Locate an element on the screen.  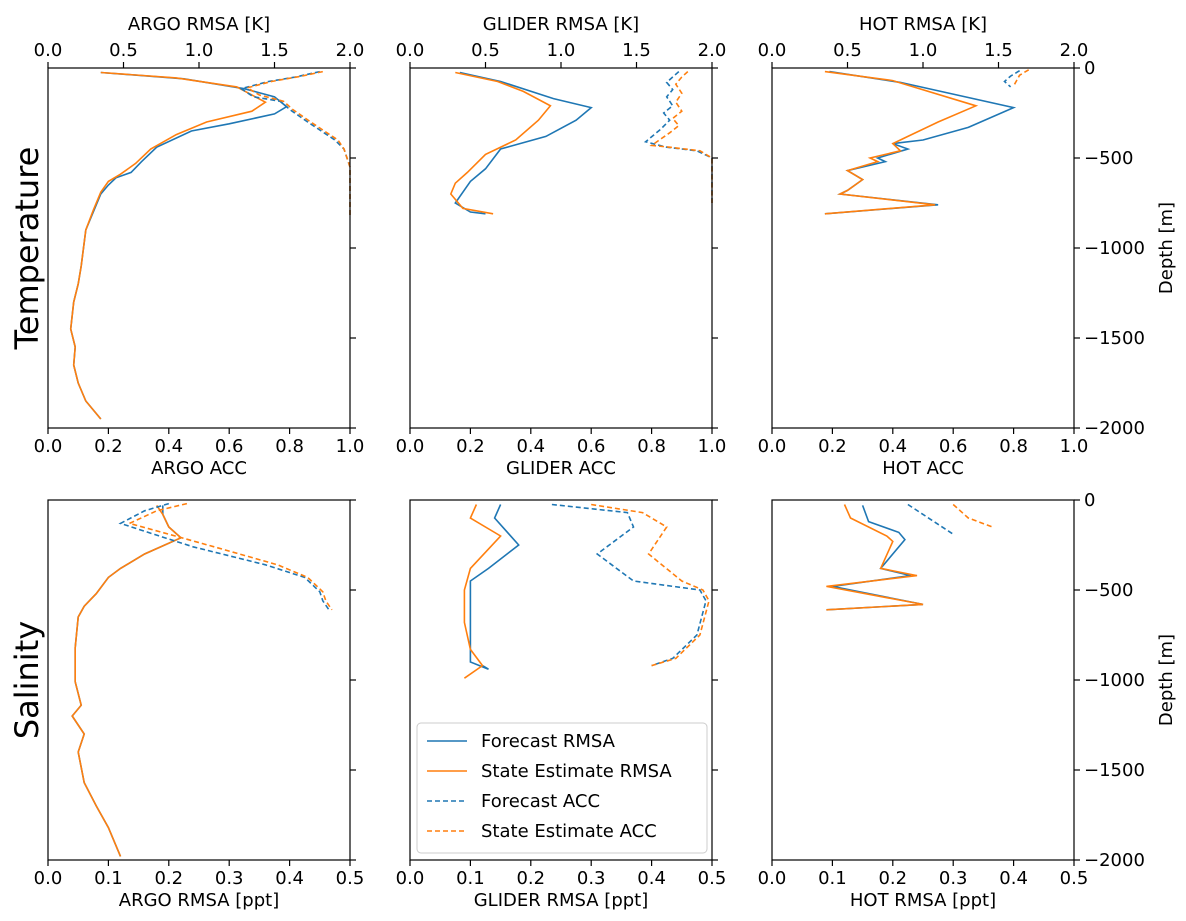
panel-1-0: 0.0 0.1 0.2 0.3 0.4 0.5 ARGO RMSA [ppt] is located at coordinates (199, 705).